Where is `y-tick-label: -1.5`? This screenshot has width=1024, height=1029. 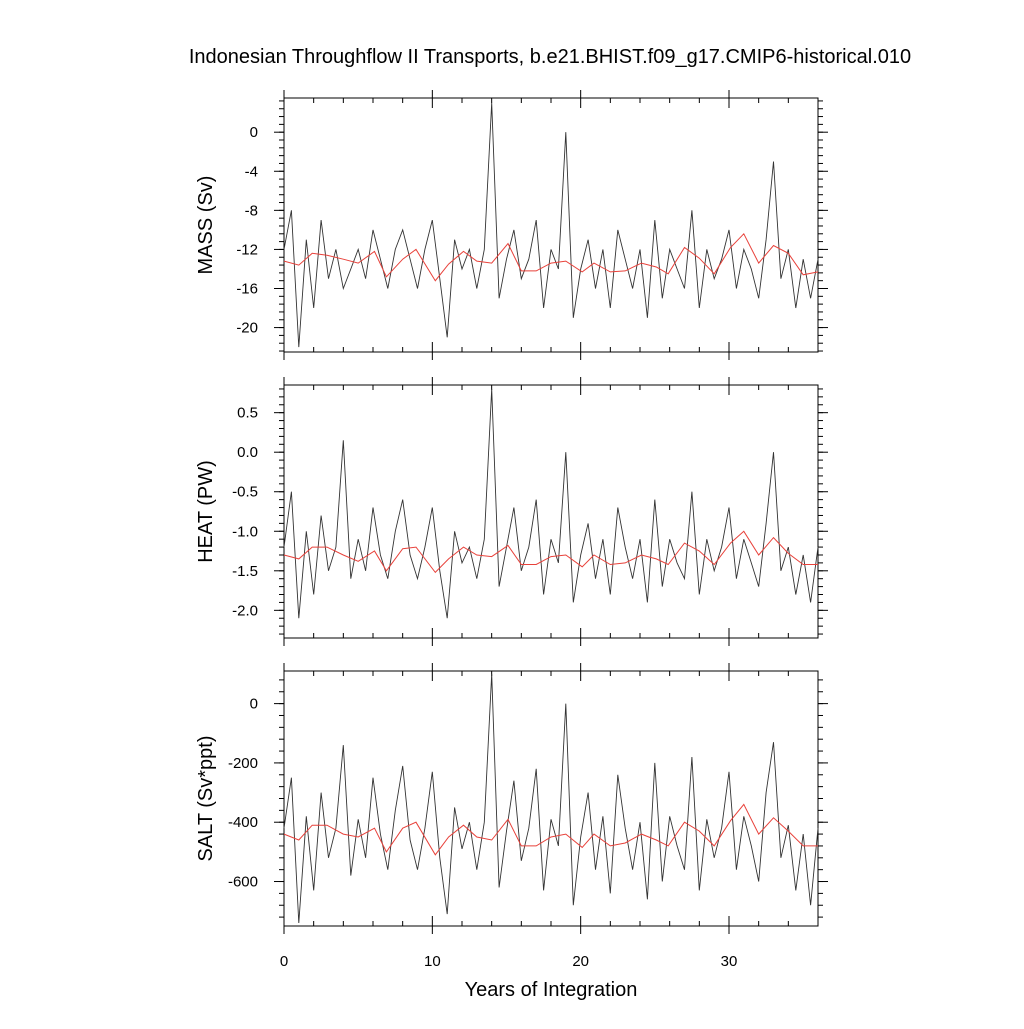
y-tick-label: -1.5 is located at coordinates (245, 571).